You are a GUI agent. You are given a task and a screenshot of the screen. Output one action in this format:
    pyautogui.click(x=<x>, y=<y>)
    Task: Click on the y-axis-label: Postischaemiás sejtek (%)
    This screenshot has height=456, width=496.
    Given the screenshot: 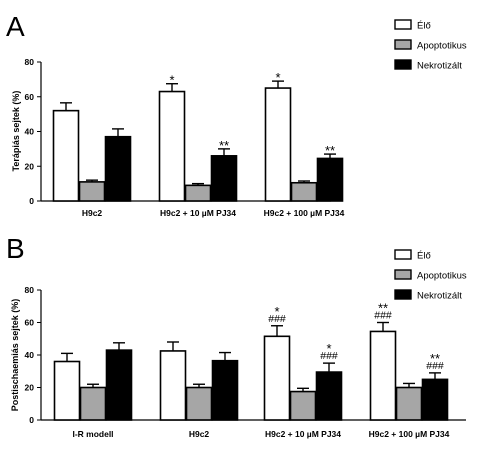 What is the action you would take?
    pyautogui.click(x=15, y=355)
    